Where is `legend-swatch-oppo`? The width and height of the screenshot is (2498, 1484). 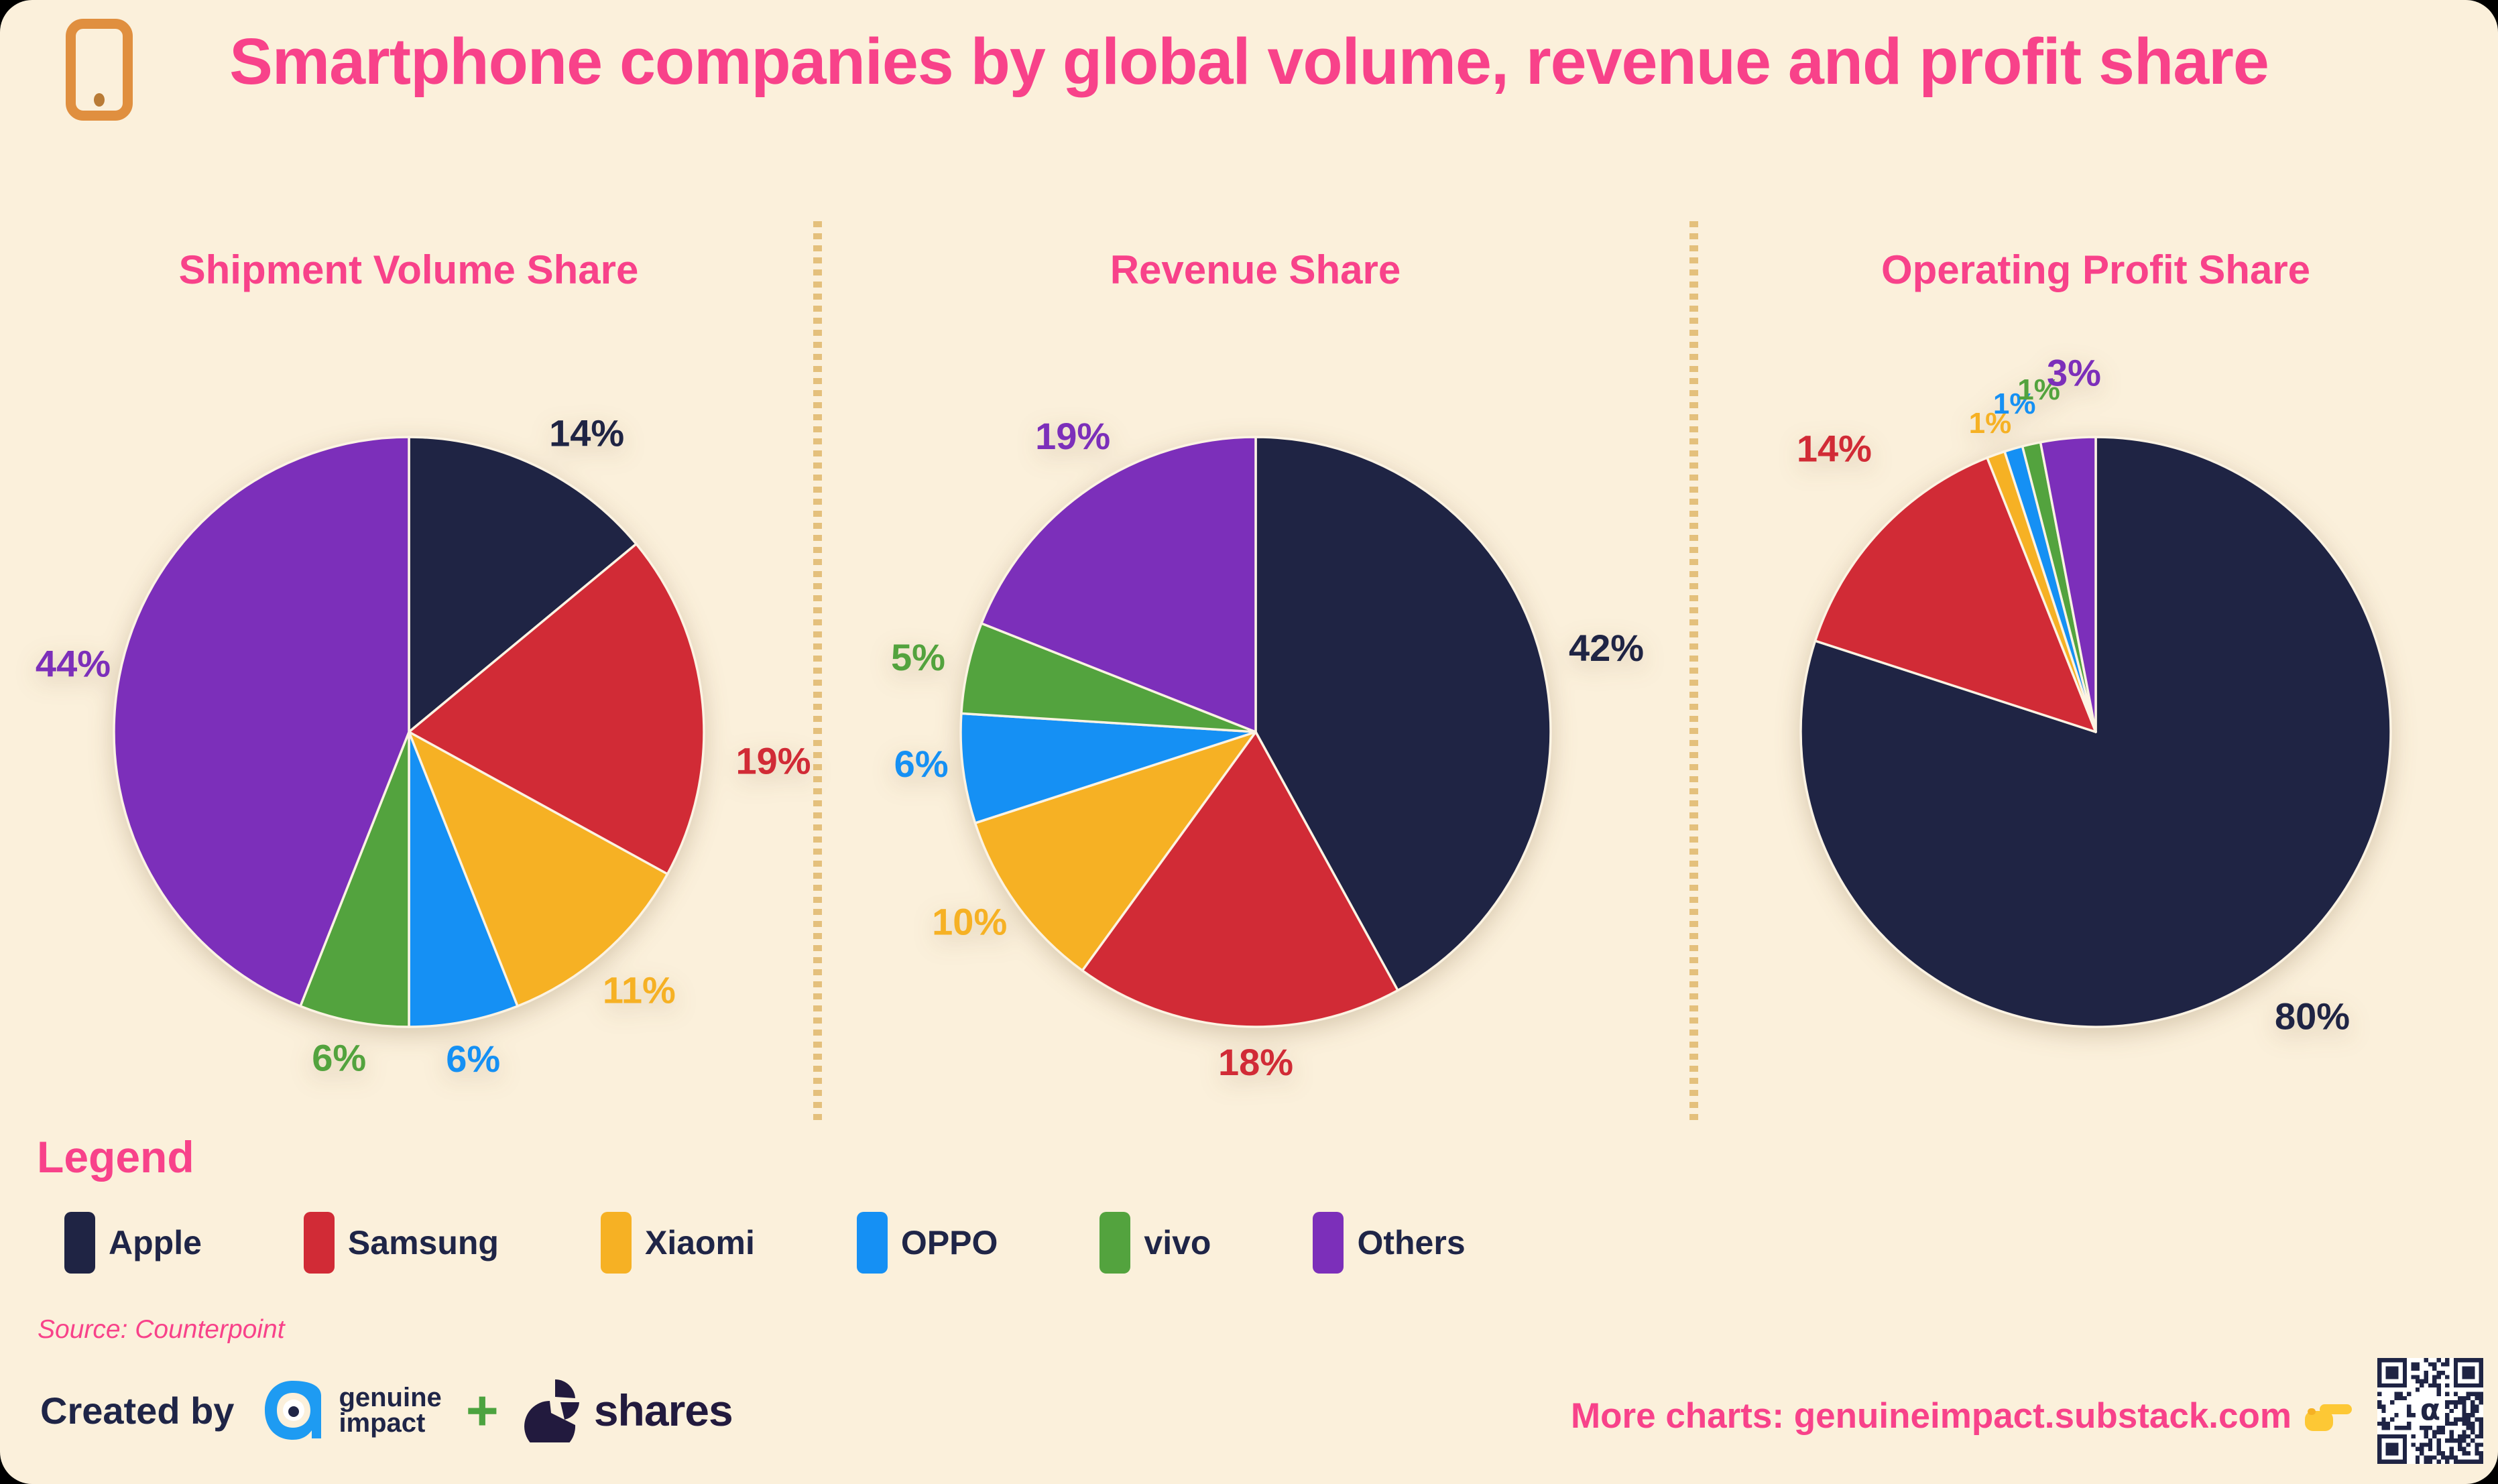 legend-swatch-oppo is located at coordinates (872, 1243).